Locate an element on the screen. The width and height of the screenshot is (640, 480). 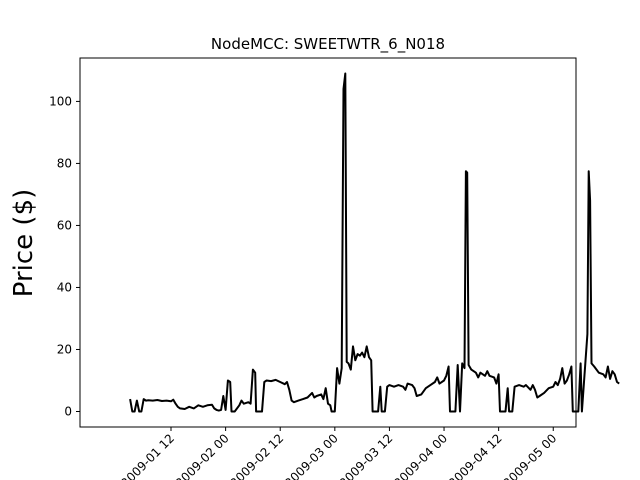
y-axis: 0 20 40 60 80 100 is located at coordinates (64, 256).